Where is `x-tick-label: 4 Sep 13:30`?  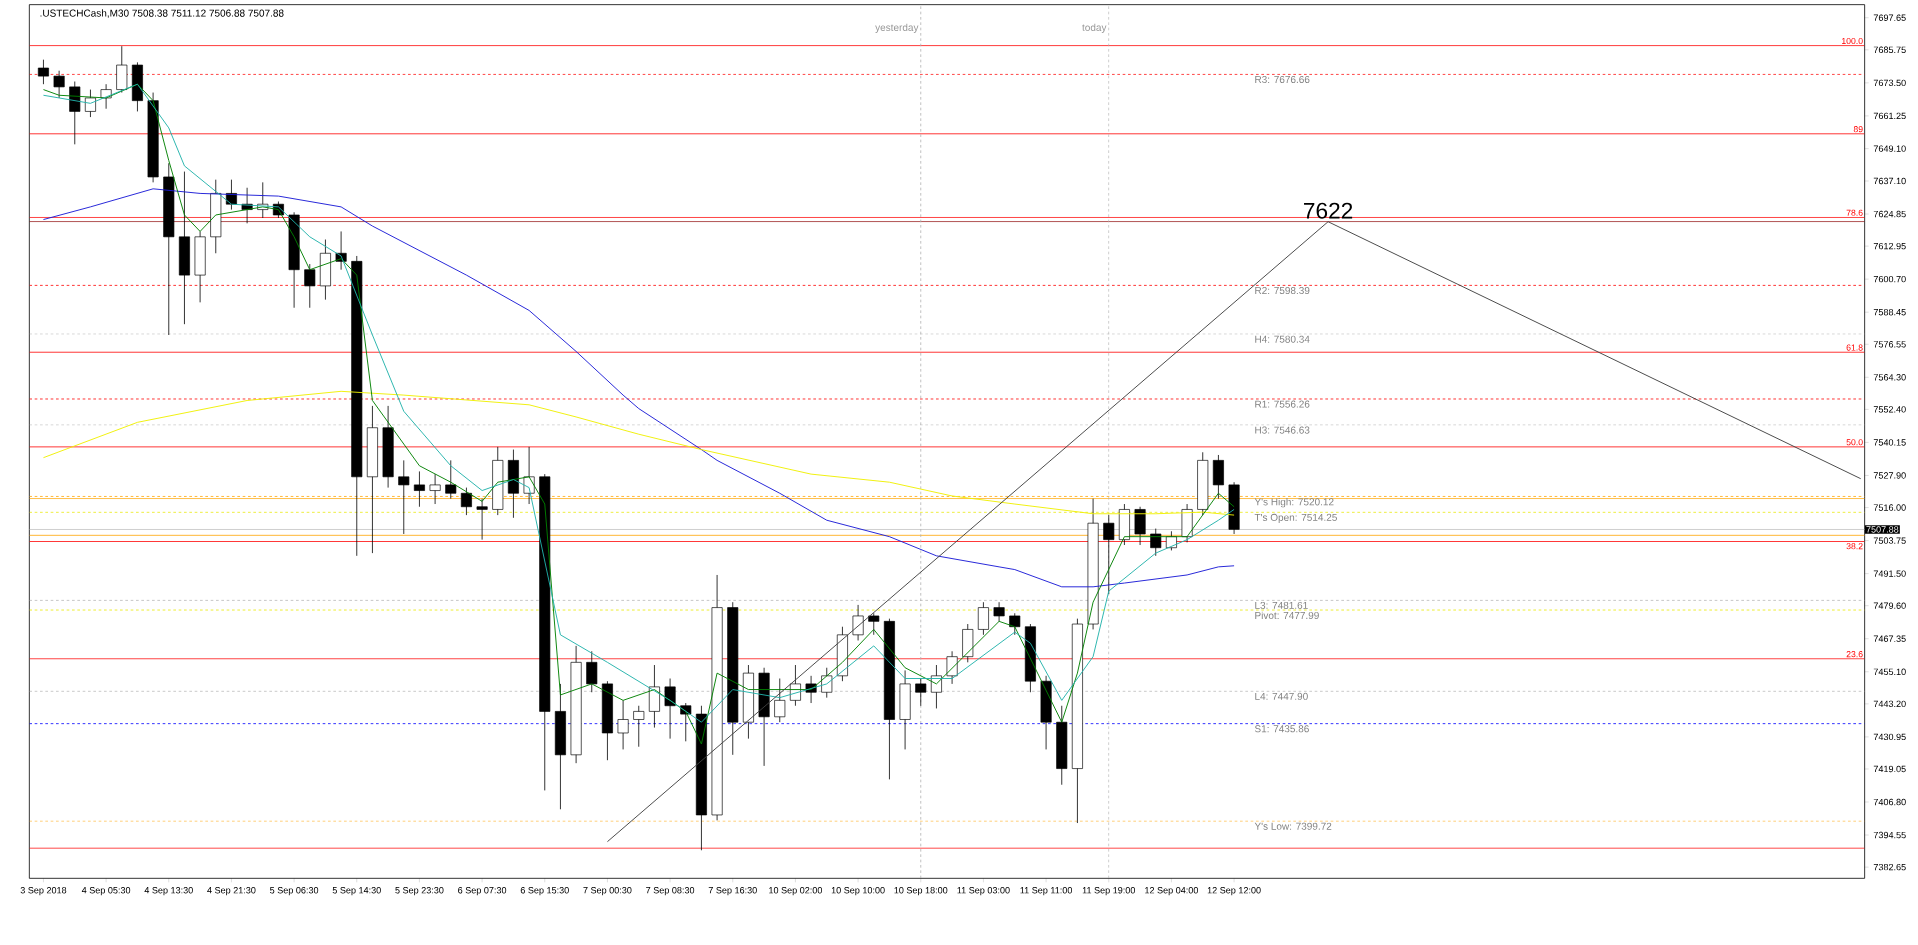
x-tick-label: 4 Sep 13:30 is located at coordinates (168, 891).